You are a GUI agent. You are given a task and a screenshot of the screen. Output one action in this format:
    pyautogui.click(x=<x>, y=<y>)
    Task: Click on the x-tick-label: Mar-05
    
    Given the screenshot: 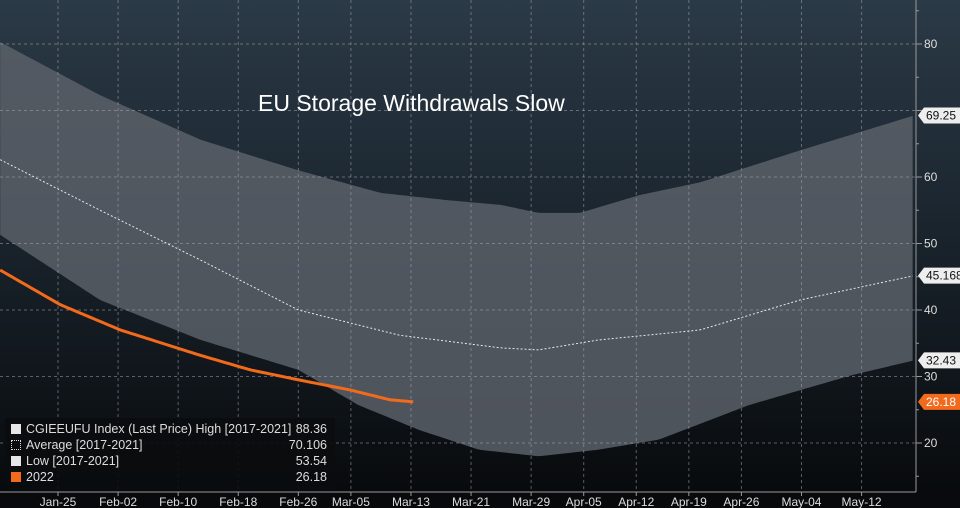 What is the action you would take?
    pyautogui.click(x=351, y=501)
    